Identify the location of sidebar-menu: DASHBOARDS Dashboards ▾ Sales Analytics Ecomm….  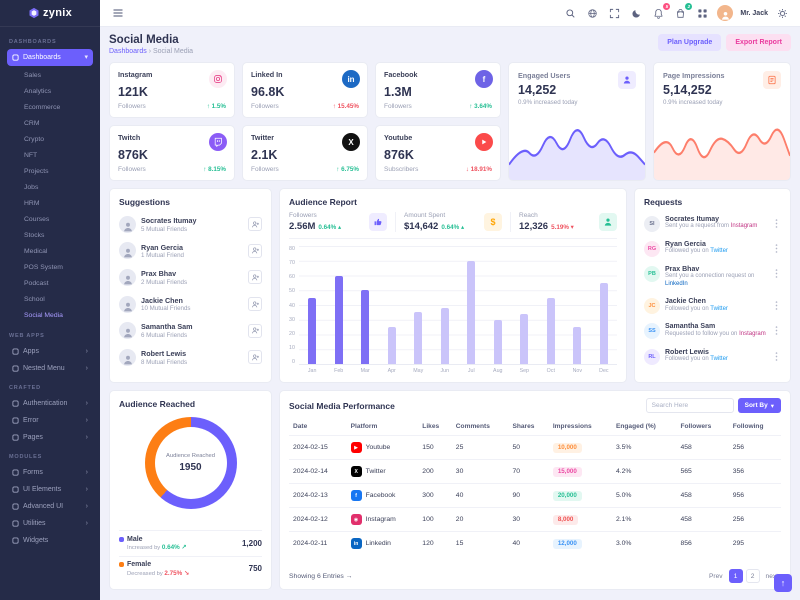
(50, 313).